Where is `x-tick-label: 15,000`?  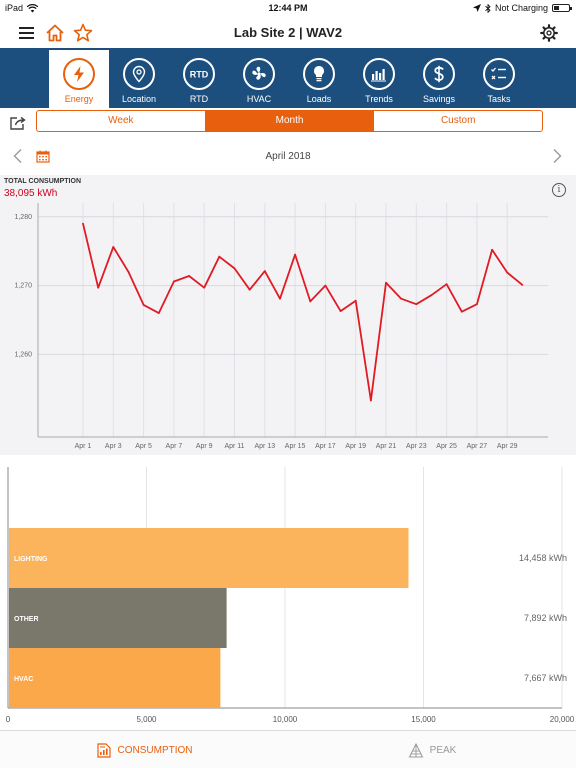
x-tick-label: 15,000 is located at coordinates (423, 719).